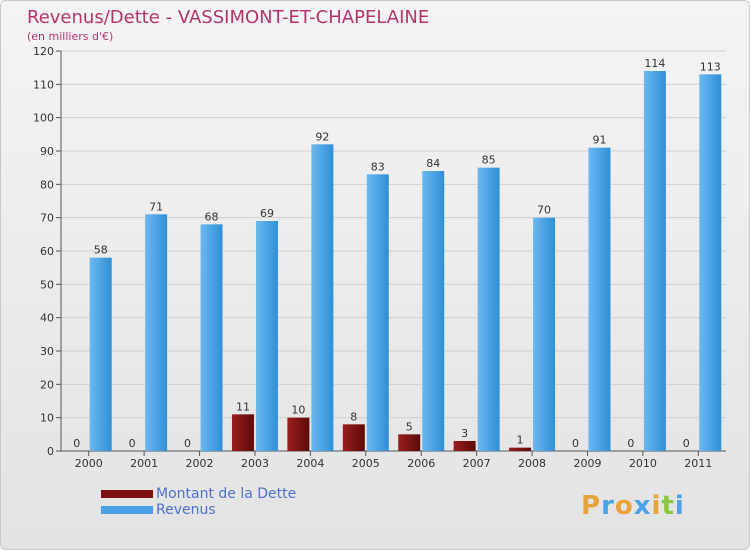  I want to click on proxiti-logo: Proxiti, so click(633, 506).